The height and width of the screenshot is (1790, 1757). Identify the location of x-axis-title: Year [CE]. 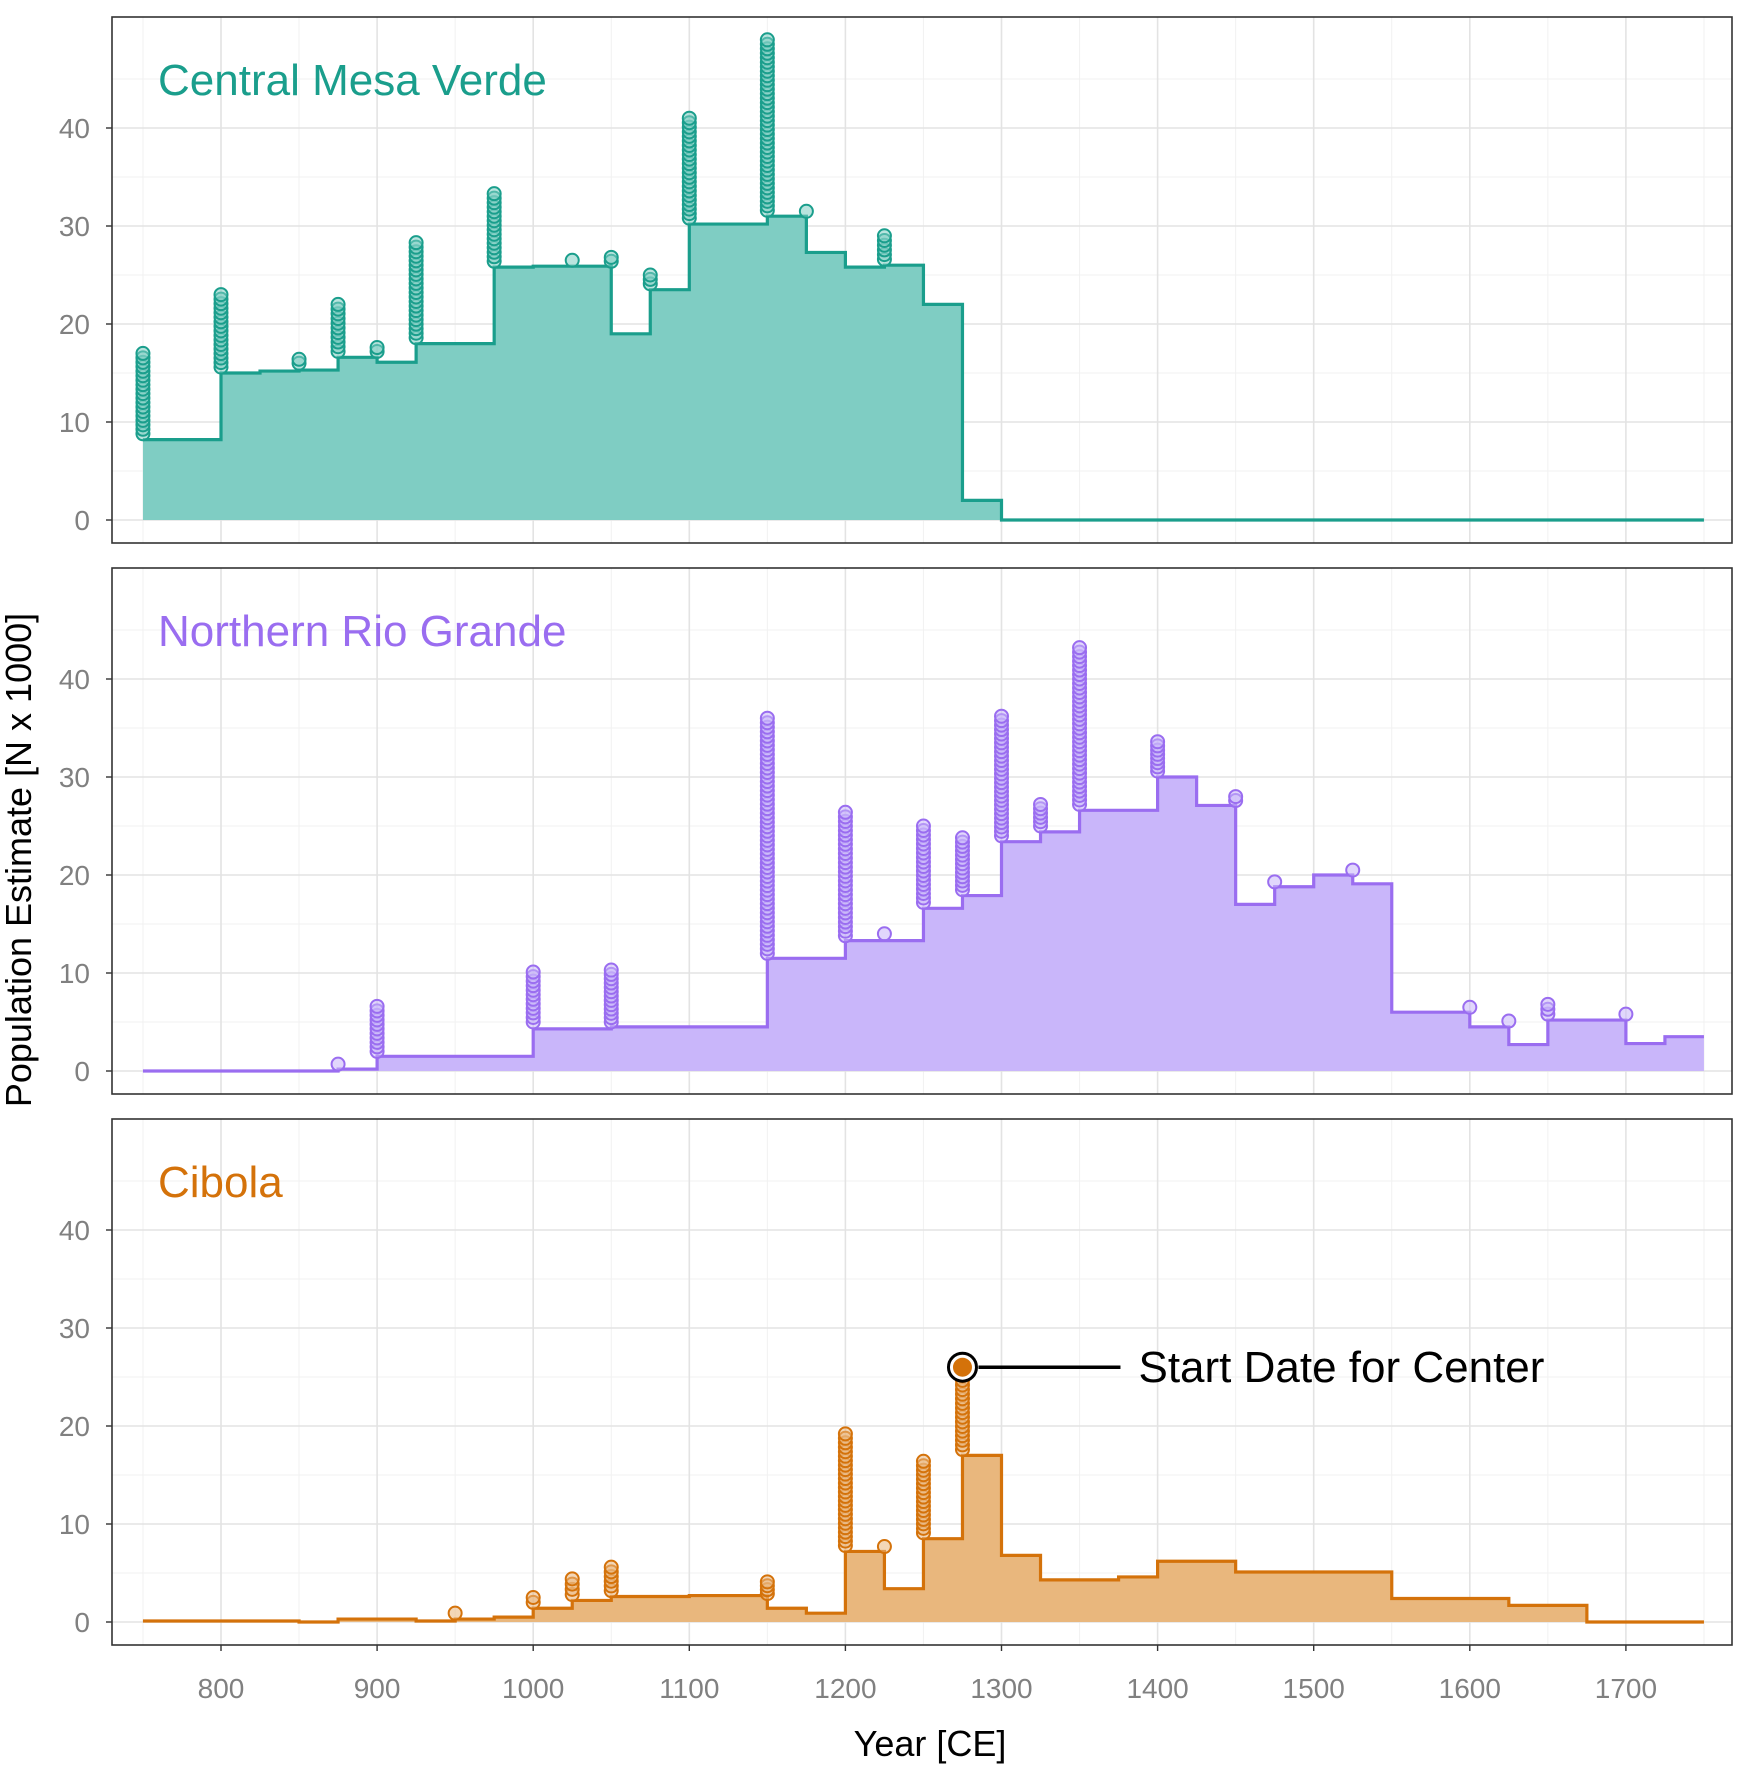
(930, 1743).